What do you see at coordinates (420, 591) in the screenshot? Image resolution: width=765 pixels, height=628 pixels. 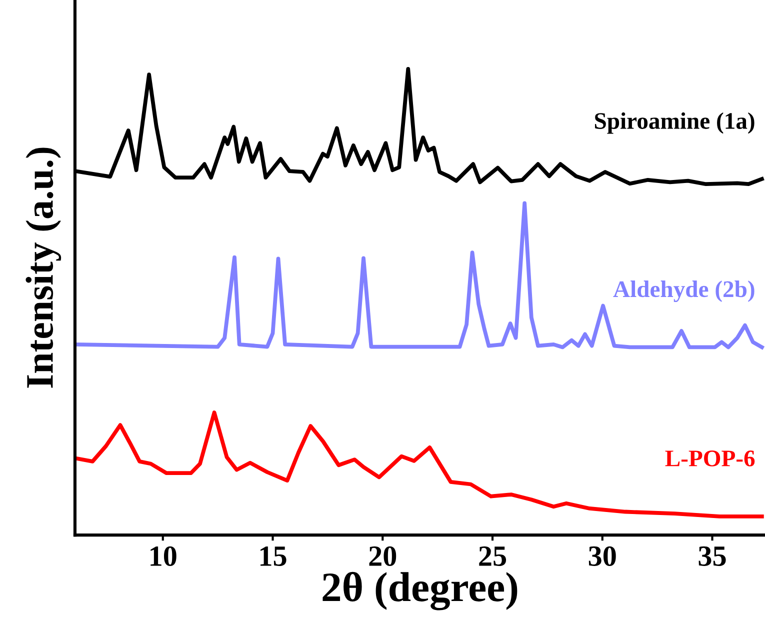 I see `x-axis-title: 2θ (degree)` at bounding box center [420, 591].